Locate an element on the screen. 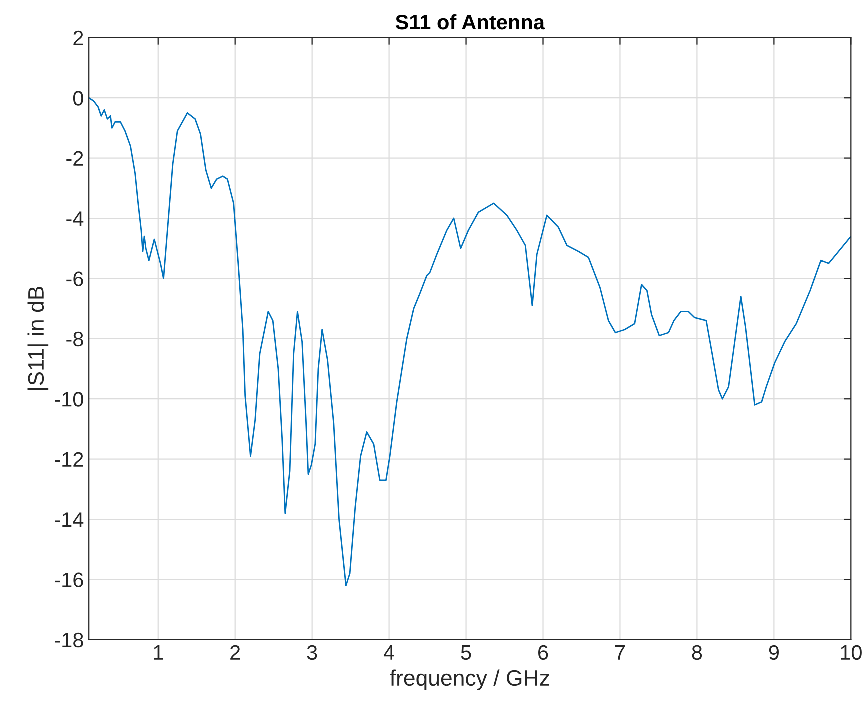  y-tick-label: 0 is located at coordinates (78, 98).